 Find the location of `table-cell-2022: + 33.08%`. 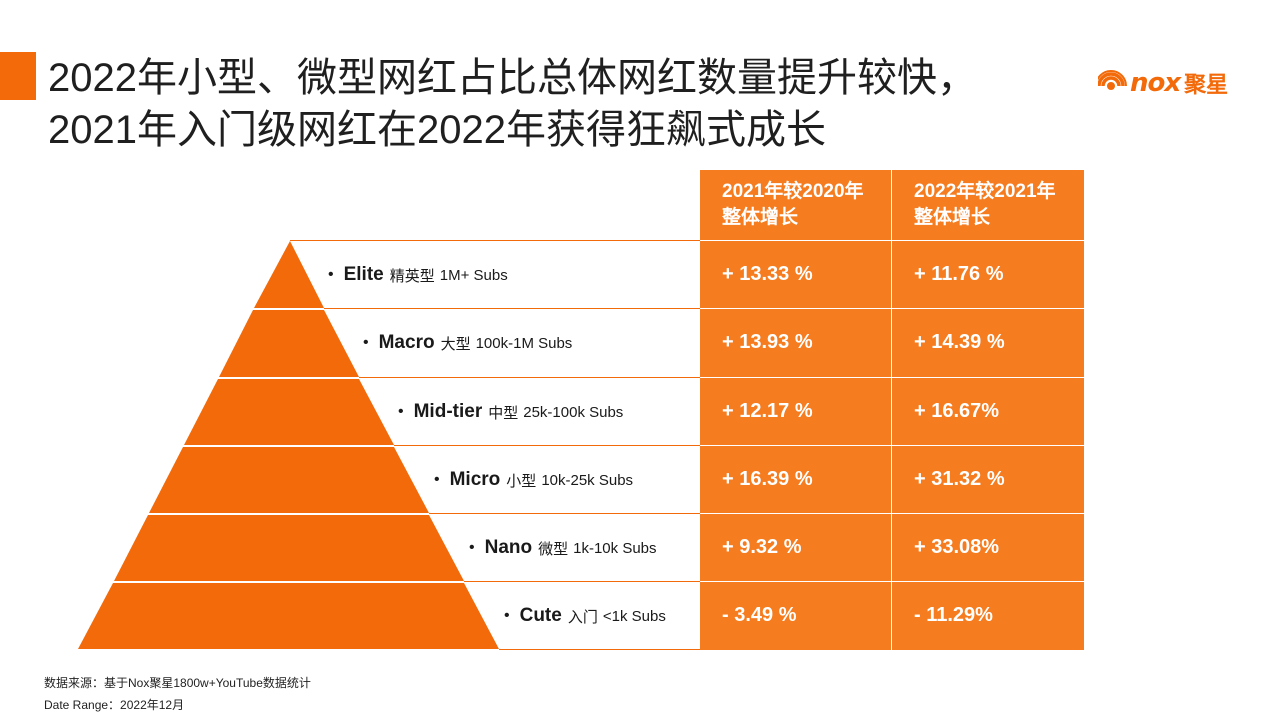

table-cell-2022: + 33.08% is located at coordinates (988, 547).